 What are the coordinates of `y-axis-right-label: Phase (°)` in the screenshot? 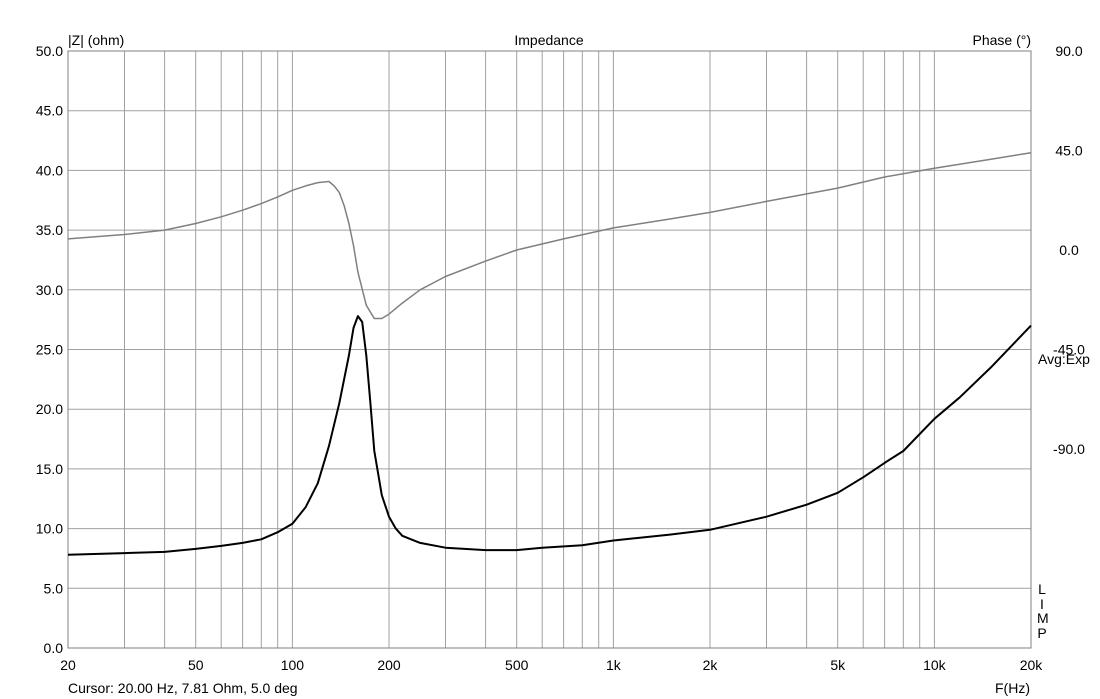 It's located at (1001, 40).